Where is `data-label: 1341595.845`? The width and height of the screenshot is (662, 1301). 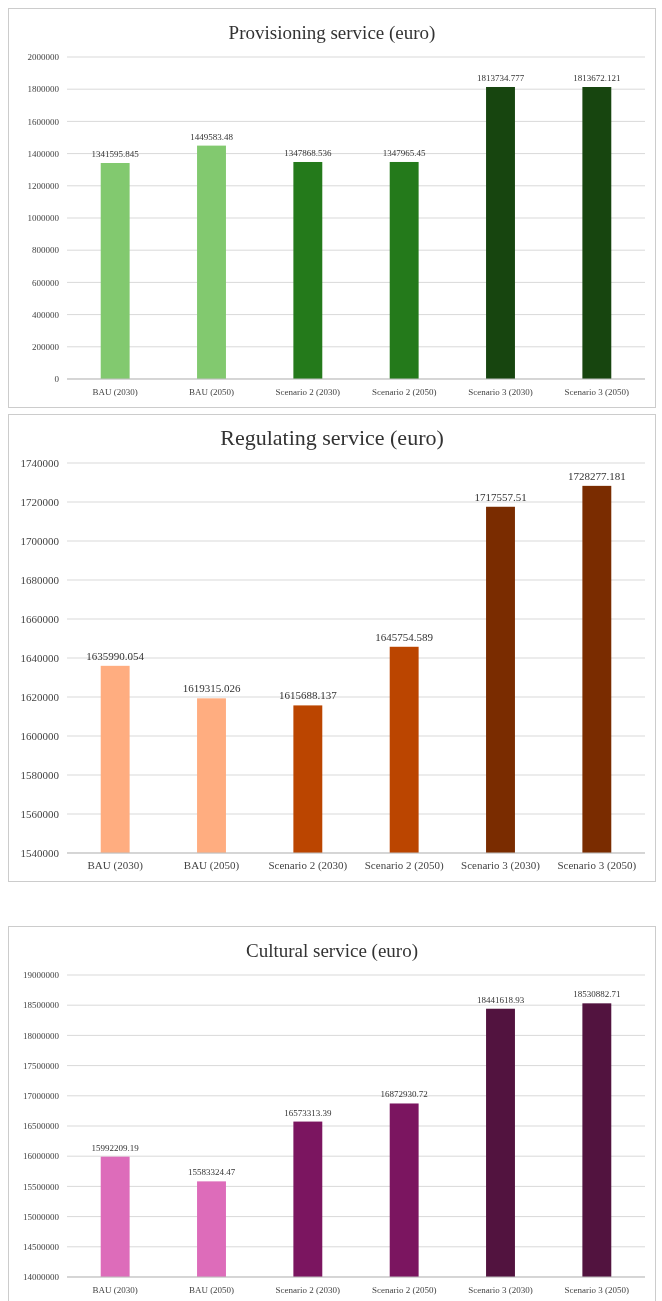
data-label: 1341595.845 is located at coordinates (115, 154).